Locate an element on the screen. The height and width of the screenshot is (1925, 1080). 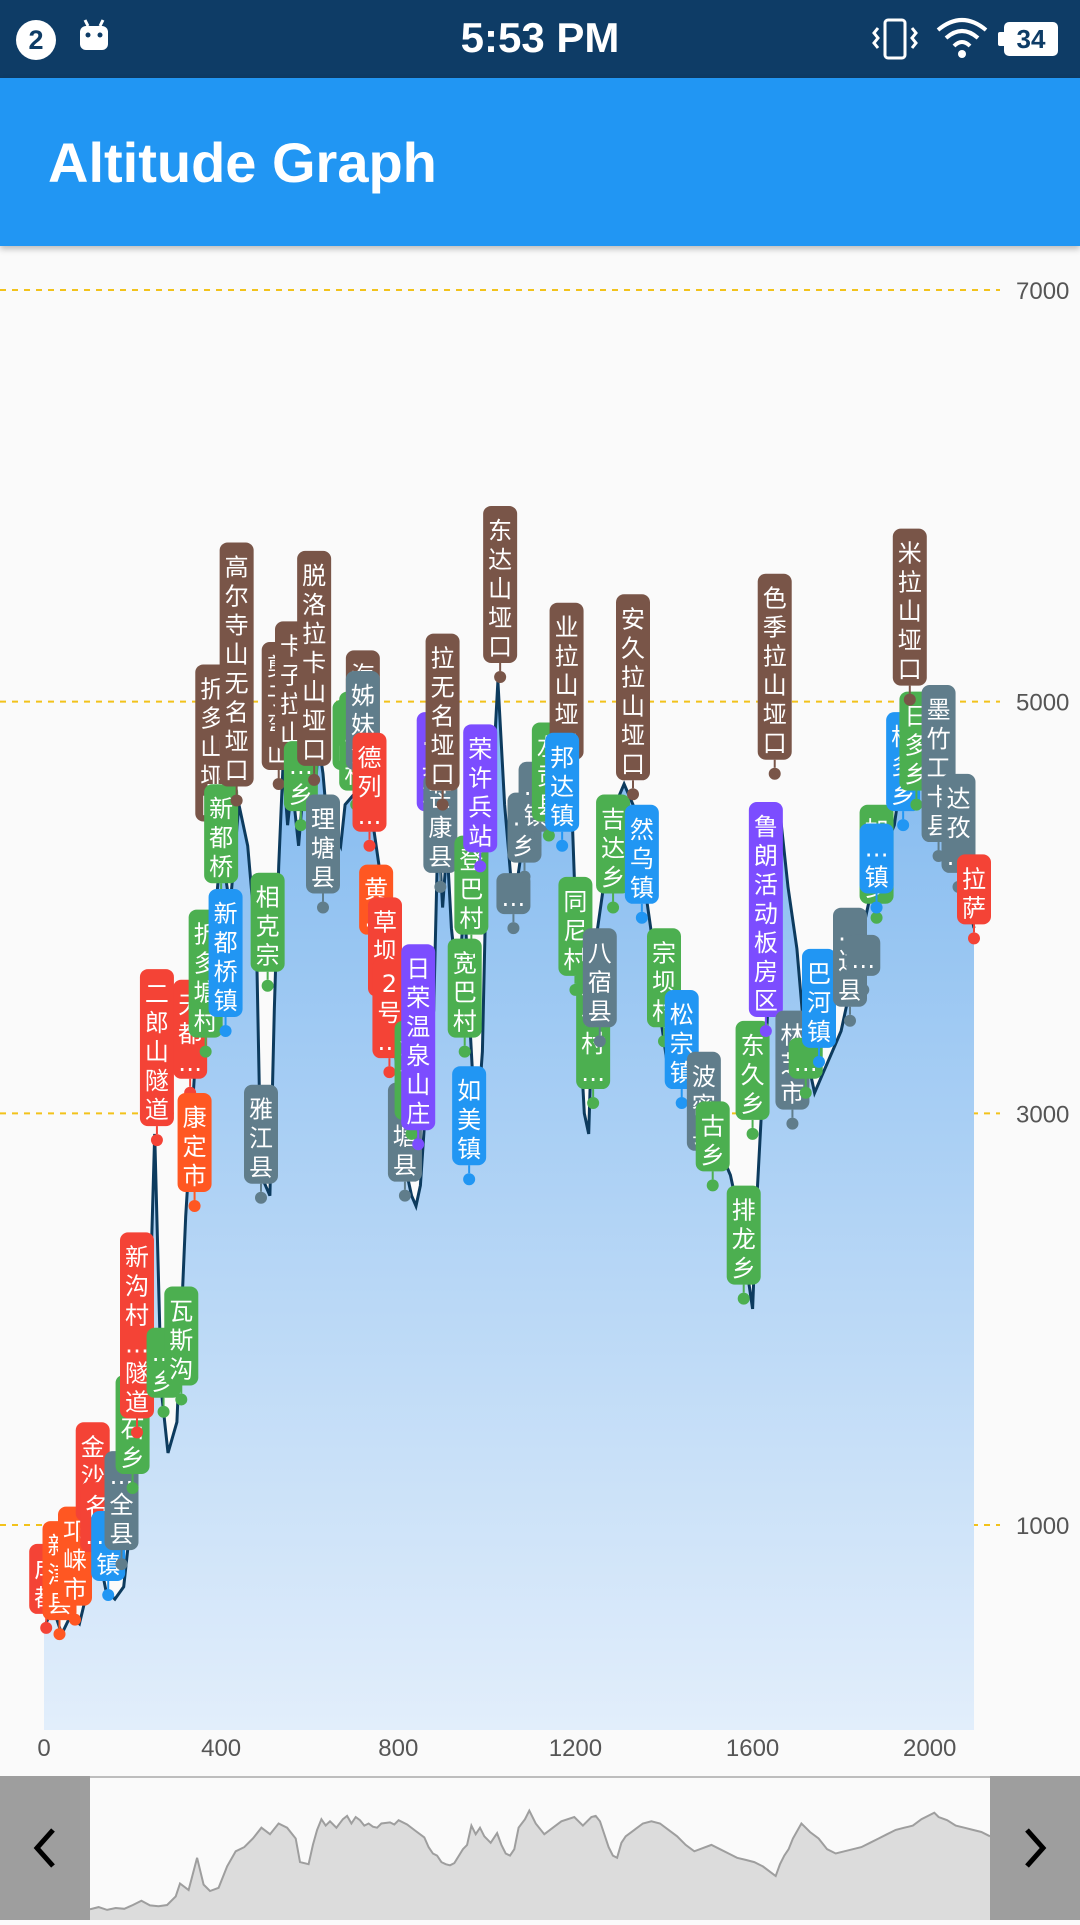
poi-marker: 新沟村…隧道 is located at coordinates (137, 1335).